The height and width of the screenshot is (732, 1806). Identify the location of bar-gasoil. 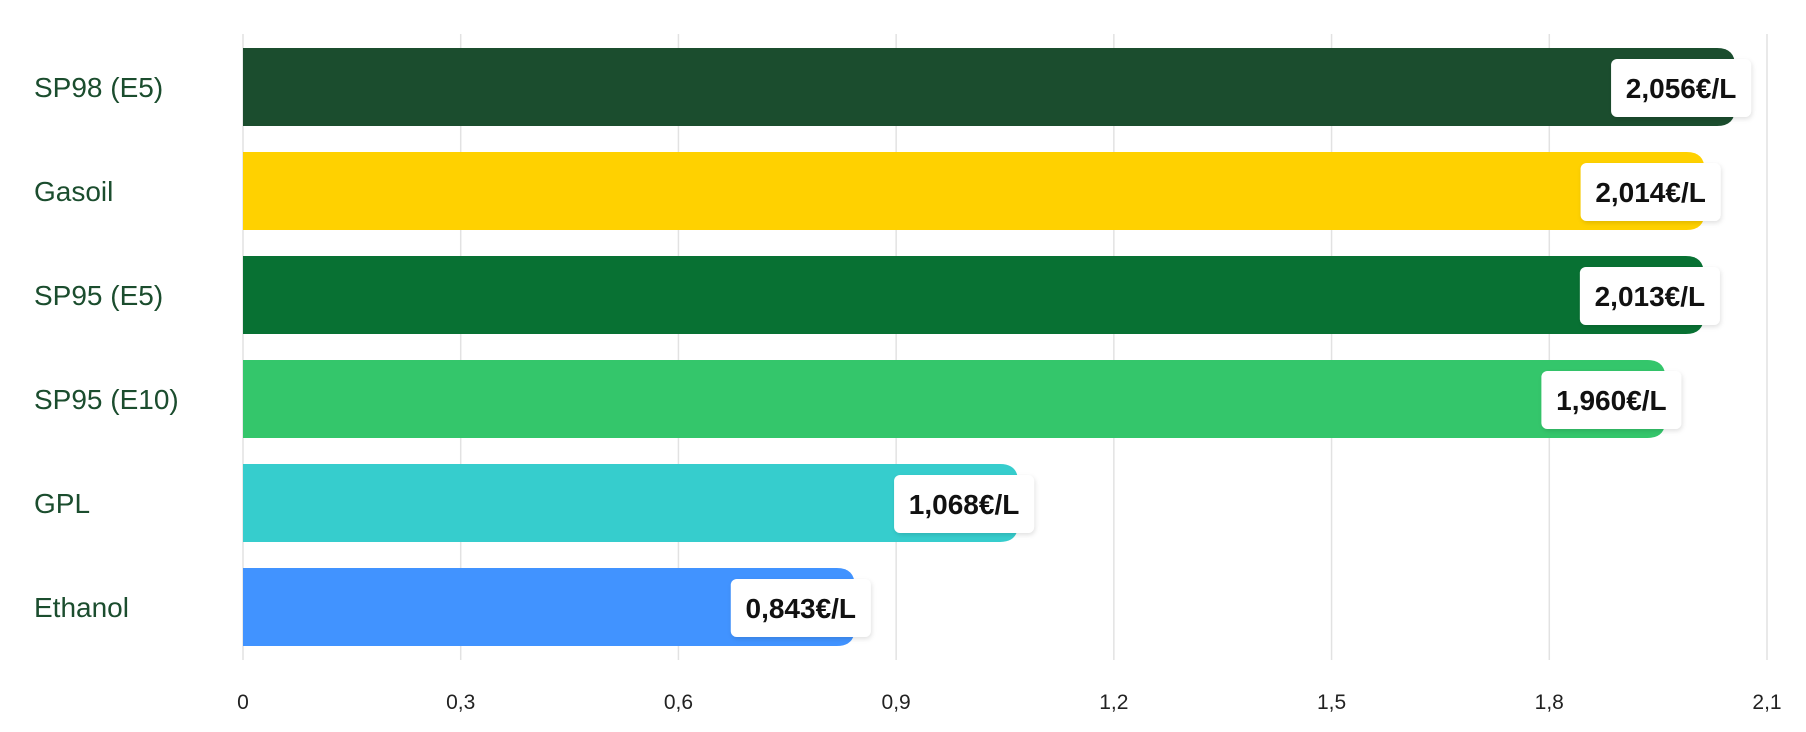
(974, 191).